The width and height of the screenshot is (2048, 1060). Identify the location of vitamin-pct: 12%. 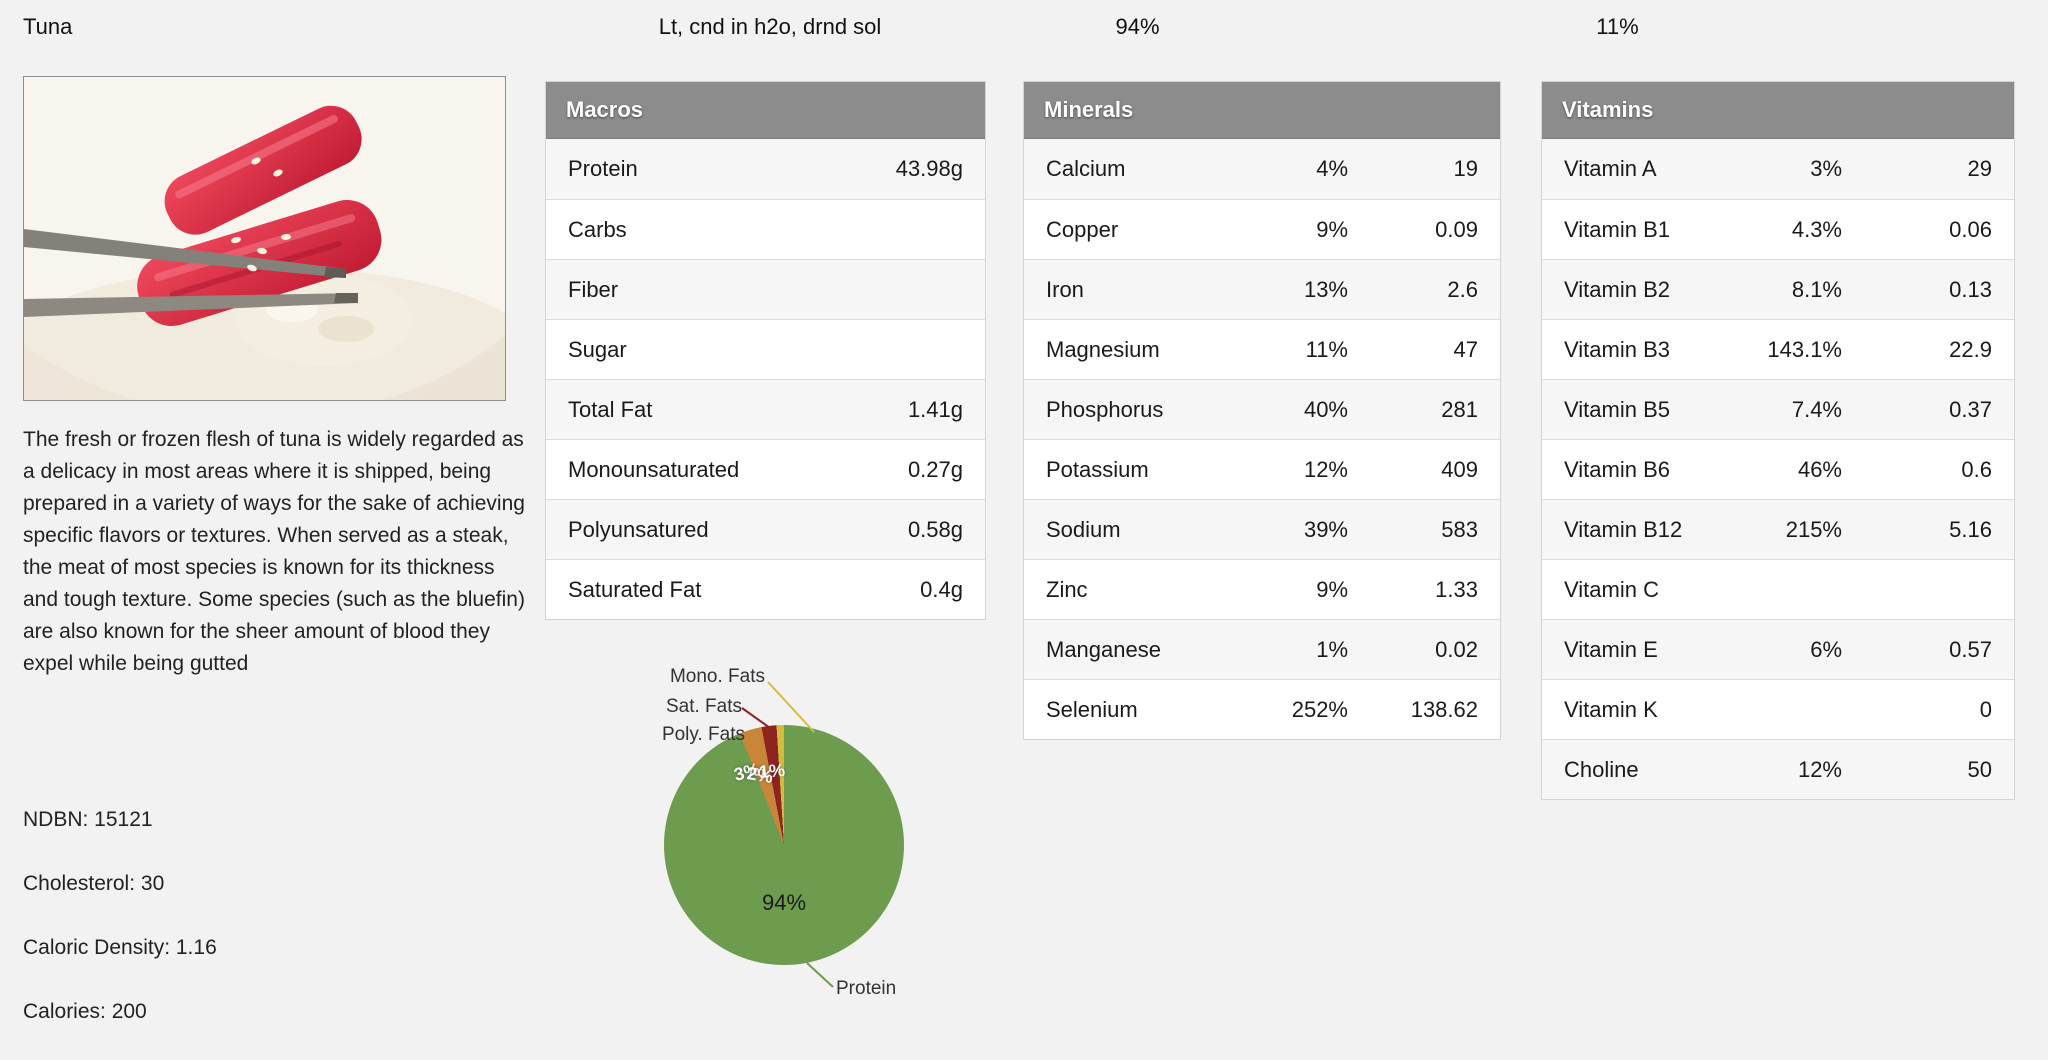
(1819, 769).